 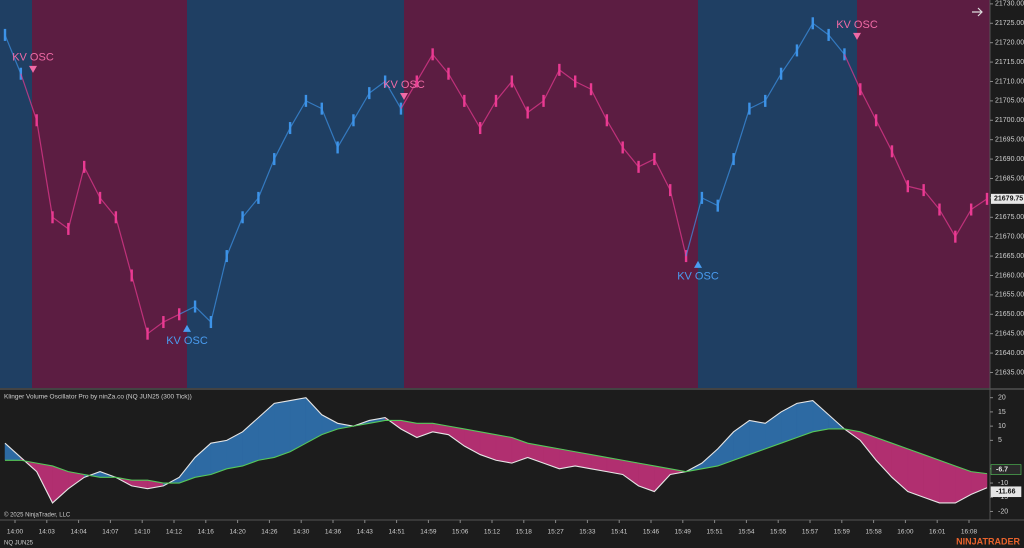 What do you see at coordinates (651, 532) in the screenshot?
I see `x-tick-label: 15:46` at bounding box center [651, 532].